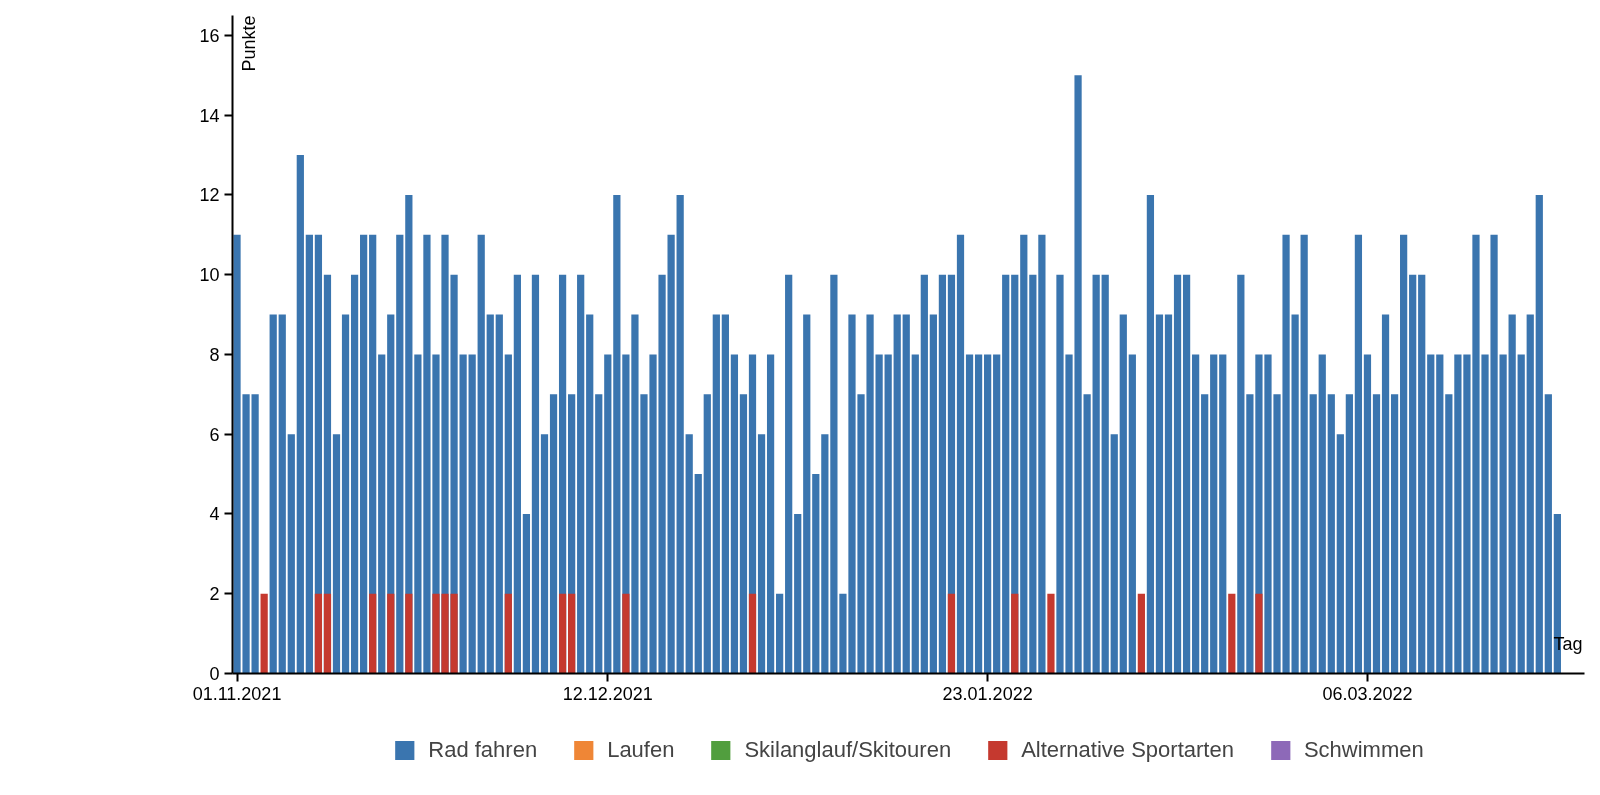 This screenshot has width=1600, height=795. I want to click on legend-label: Alternative Sportarten, so click(1127, 750).